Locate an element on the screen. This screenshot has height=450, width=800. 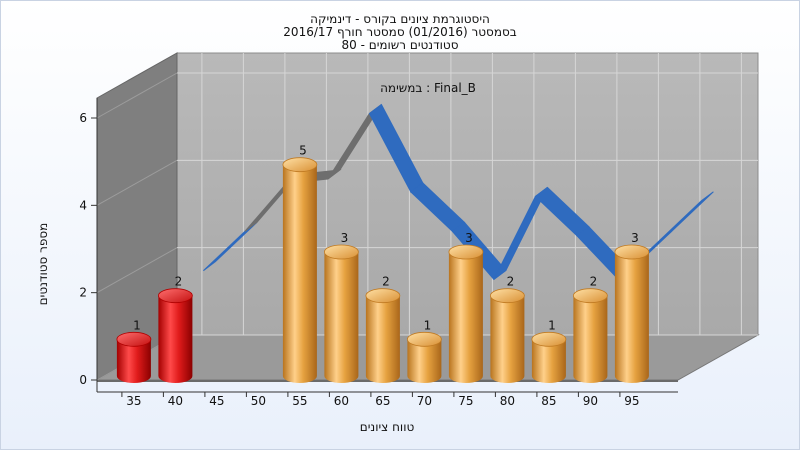
x-tick-label: 55 is located at coordinates (299, 401).